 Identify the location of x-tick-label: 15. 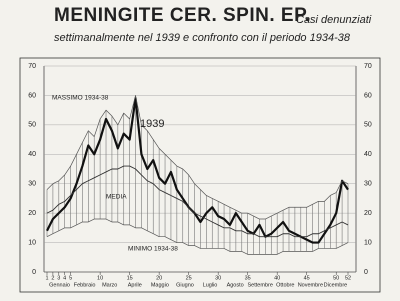
(130, 278).